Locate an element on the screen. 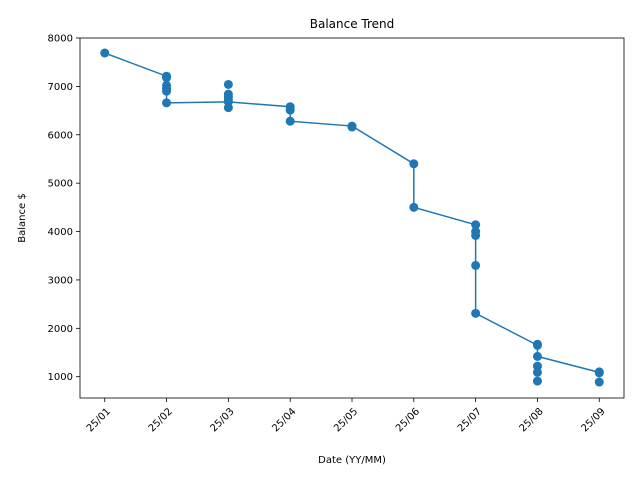 The width and height of the screenshot is (640, 480). y-tick-label: 7000 is located at coordinates (60, 87).